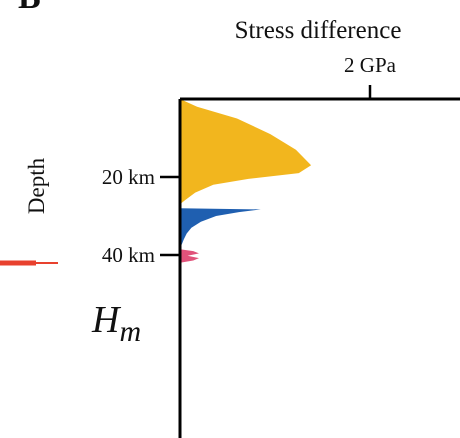 This screenshot has width=460, height=438. Describe the element at coordinates (128, 177) in the screenshot. I see `y-tick-label: 20 km` at that location.